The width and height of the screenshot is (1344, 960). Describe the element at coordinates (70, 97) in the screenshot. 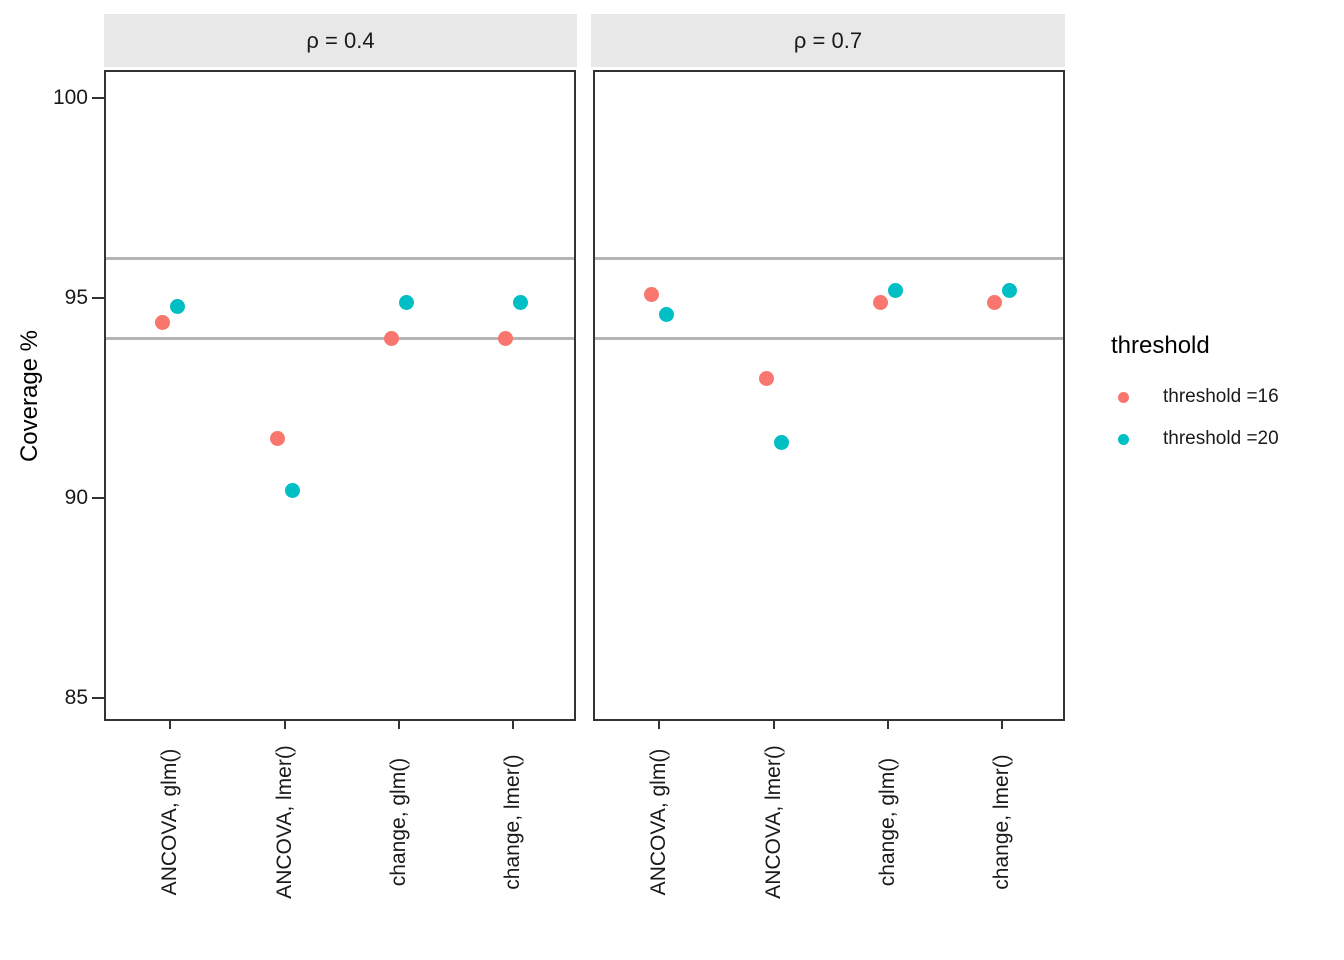

I see `y-tick-label: 100` at that location.